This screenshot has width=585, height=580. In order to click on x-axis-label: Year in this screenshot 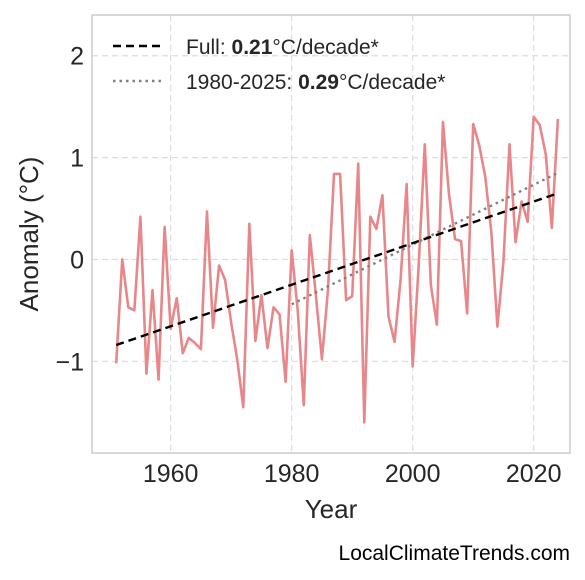, I will do `click(331, 509)`.